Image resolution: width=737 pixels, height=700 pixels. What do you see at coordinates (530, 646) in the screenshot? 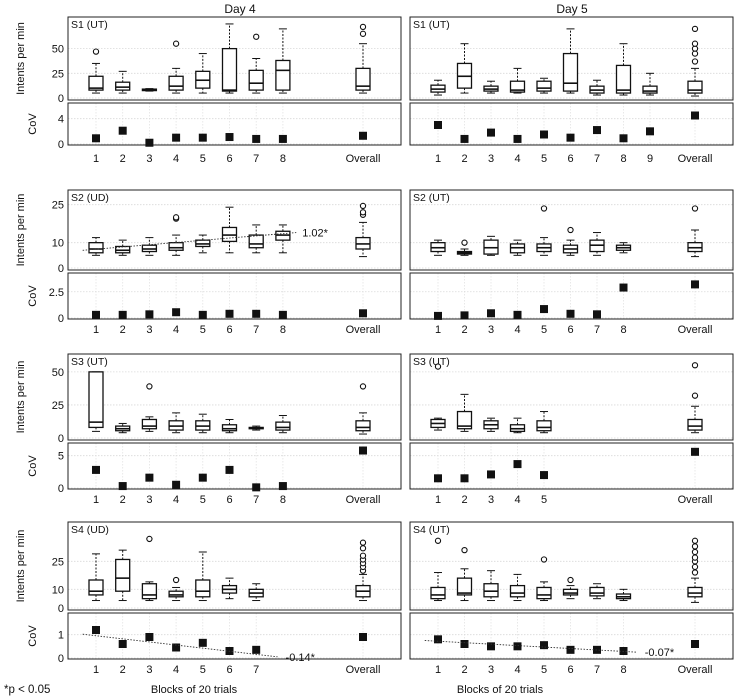
I see `cov-trend-line` at bounding box center [530, 646].